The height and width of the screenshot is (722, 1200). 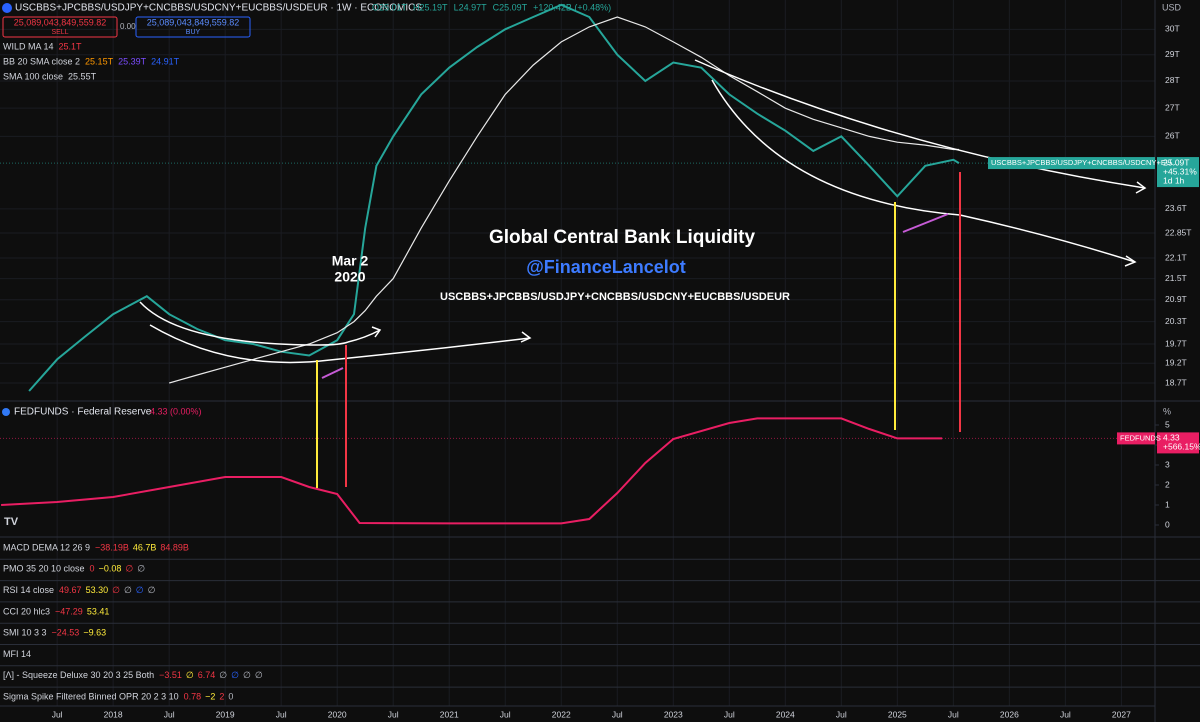 I want to click on series-line, so click(x=472, y=471).